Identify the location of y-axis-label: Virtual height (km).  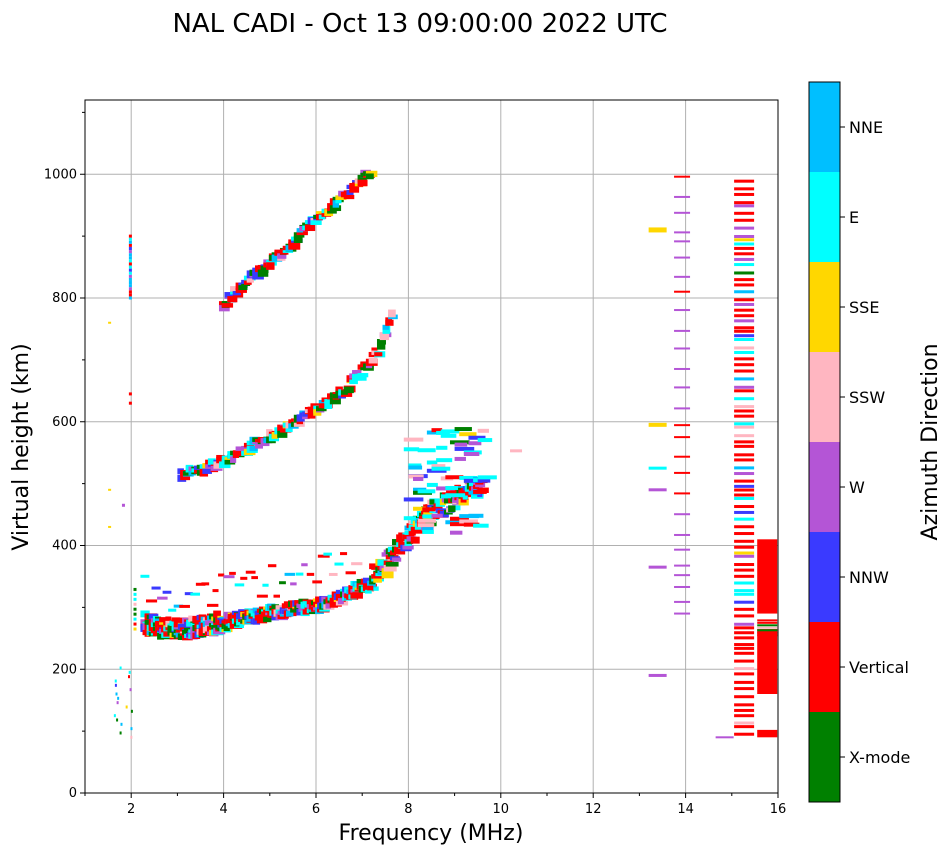
(21, 446).